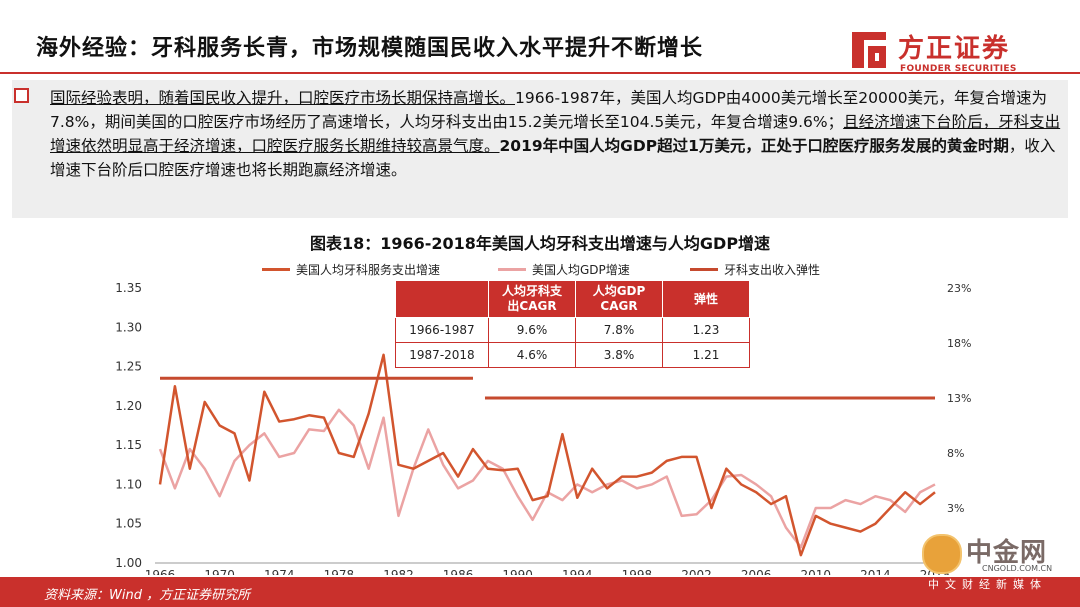  Describe the element at coordinates (754, 146) in the screenshot. I see `summary-segment: 2019年中国人均GDP超过1万美元，正处于口腔医疗服务发展的黄金时期` at that location.